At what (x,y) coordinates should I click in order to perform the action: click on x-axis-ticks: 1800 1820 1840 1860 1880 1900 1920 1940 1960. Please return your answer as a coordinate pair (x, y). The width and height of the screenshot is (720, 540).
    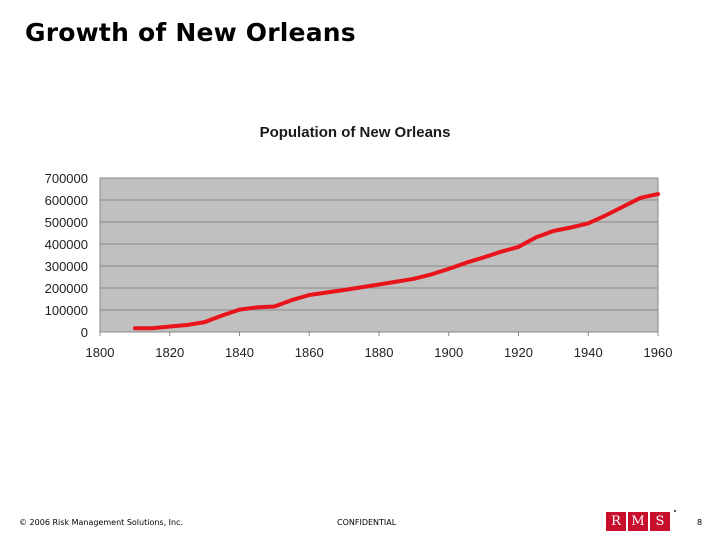
    Looking at the image, I should click on (379, 346).